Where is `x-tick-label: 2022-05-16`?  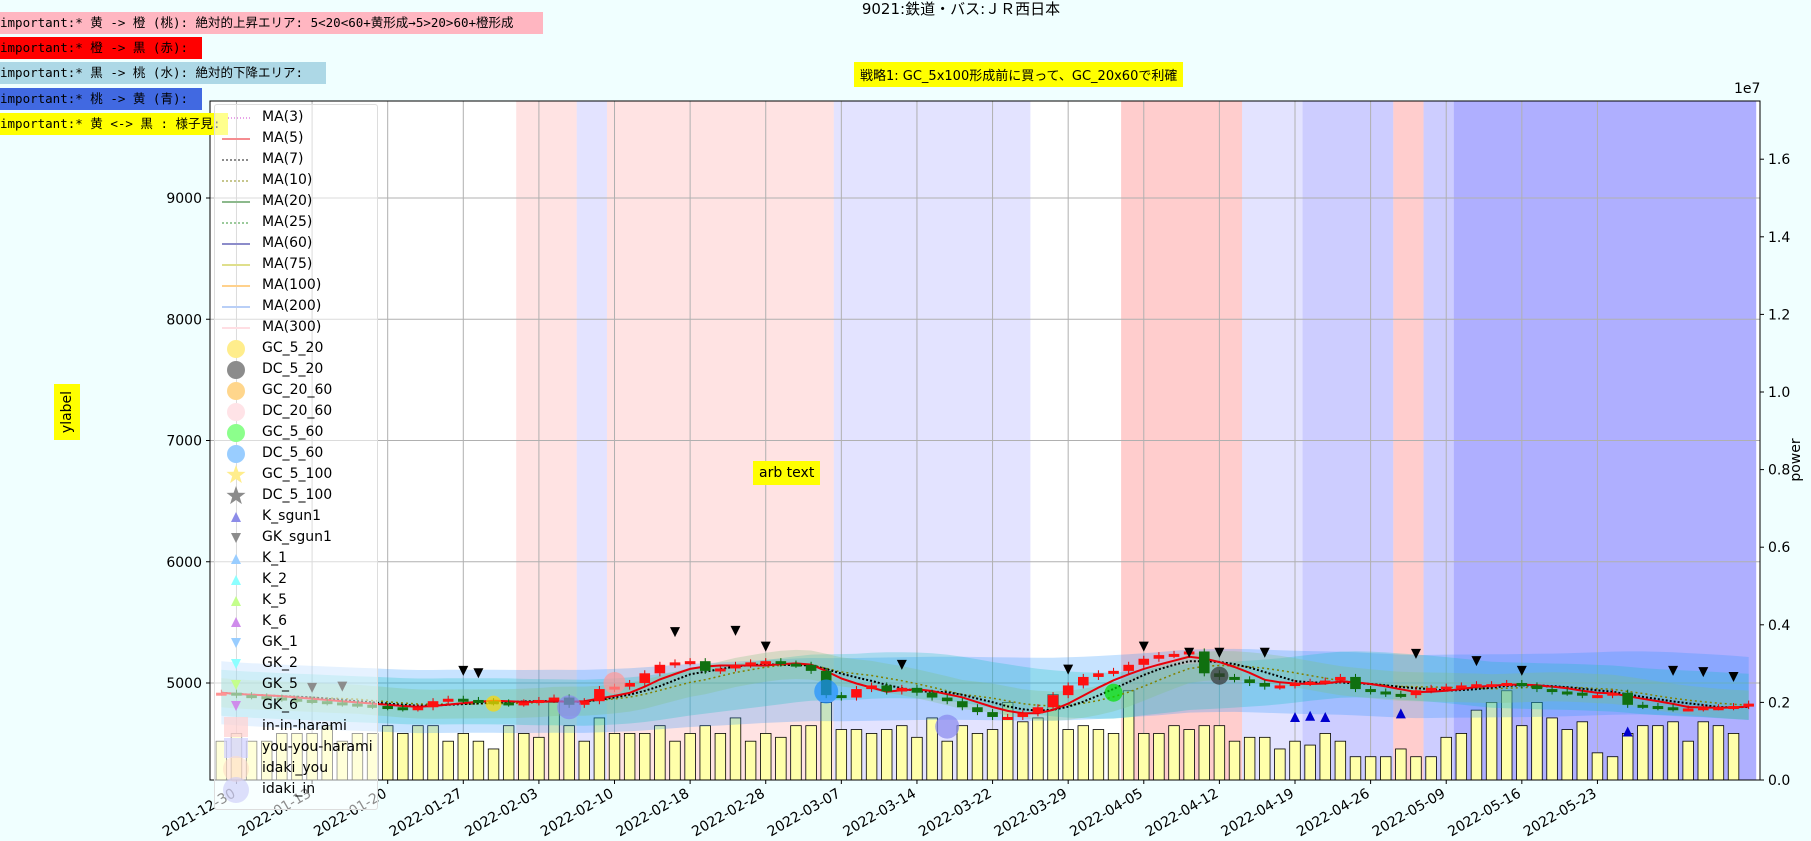
x-tick-label: 2022-05-16 is located at coordinates (1484, 813).